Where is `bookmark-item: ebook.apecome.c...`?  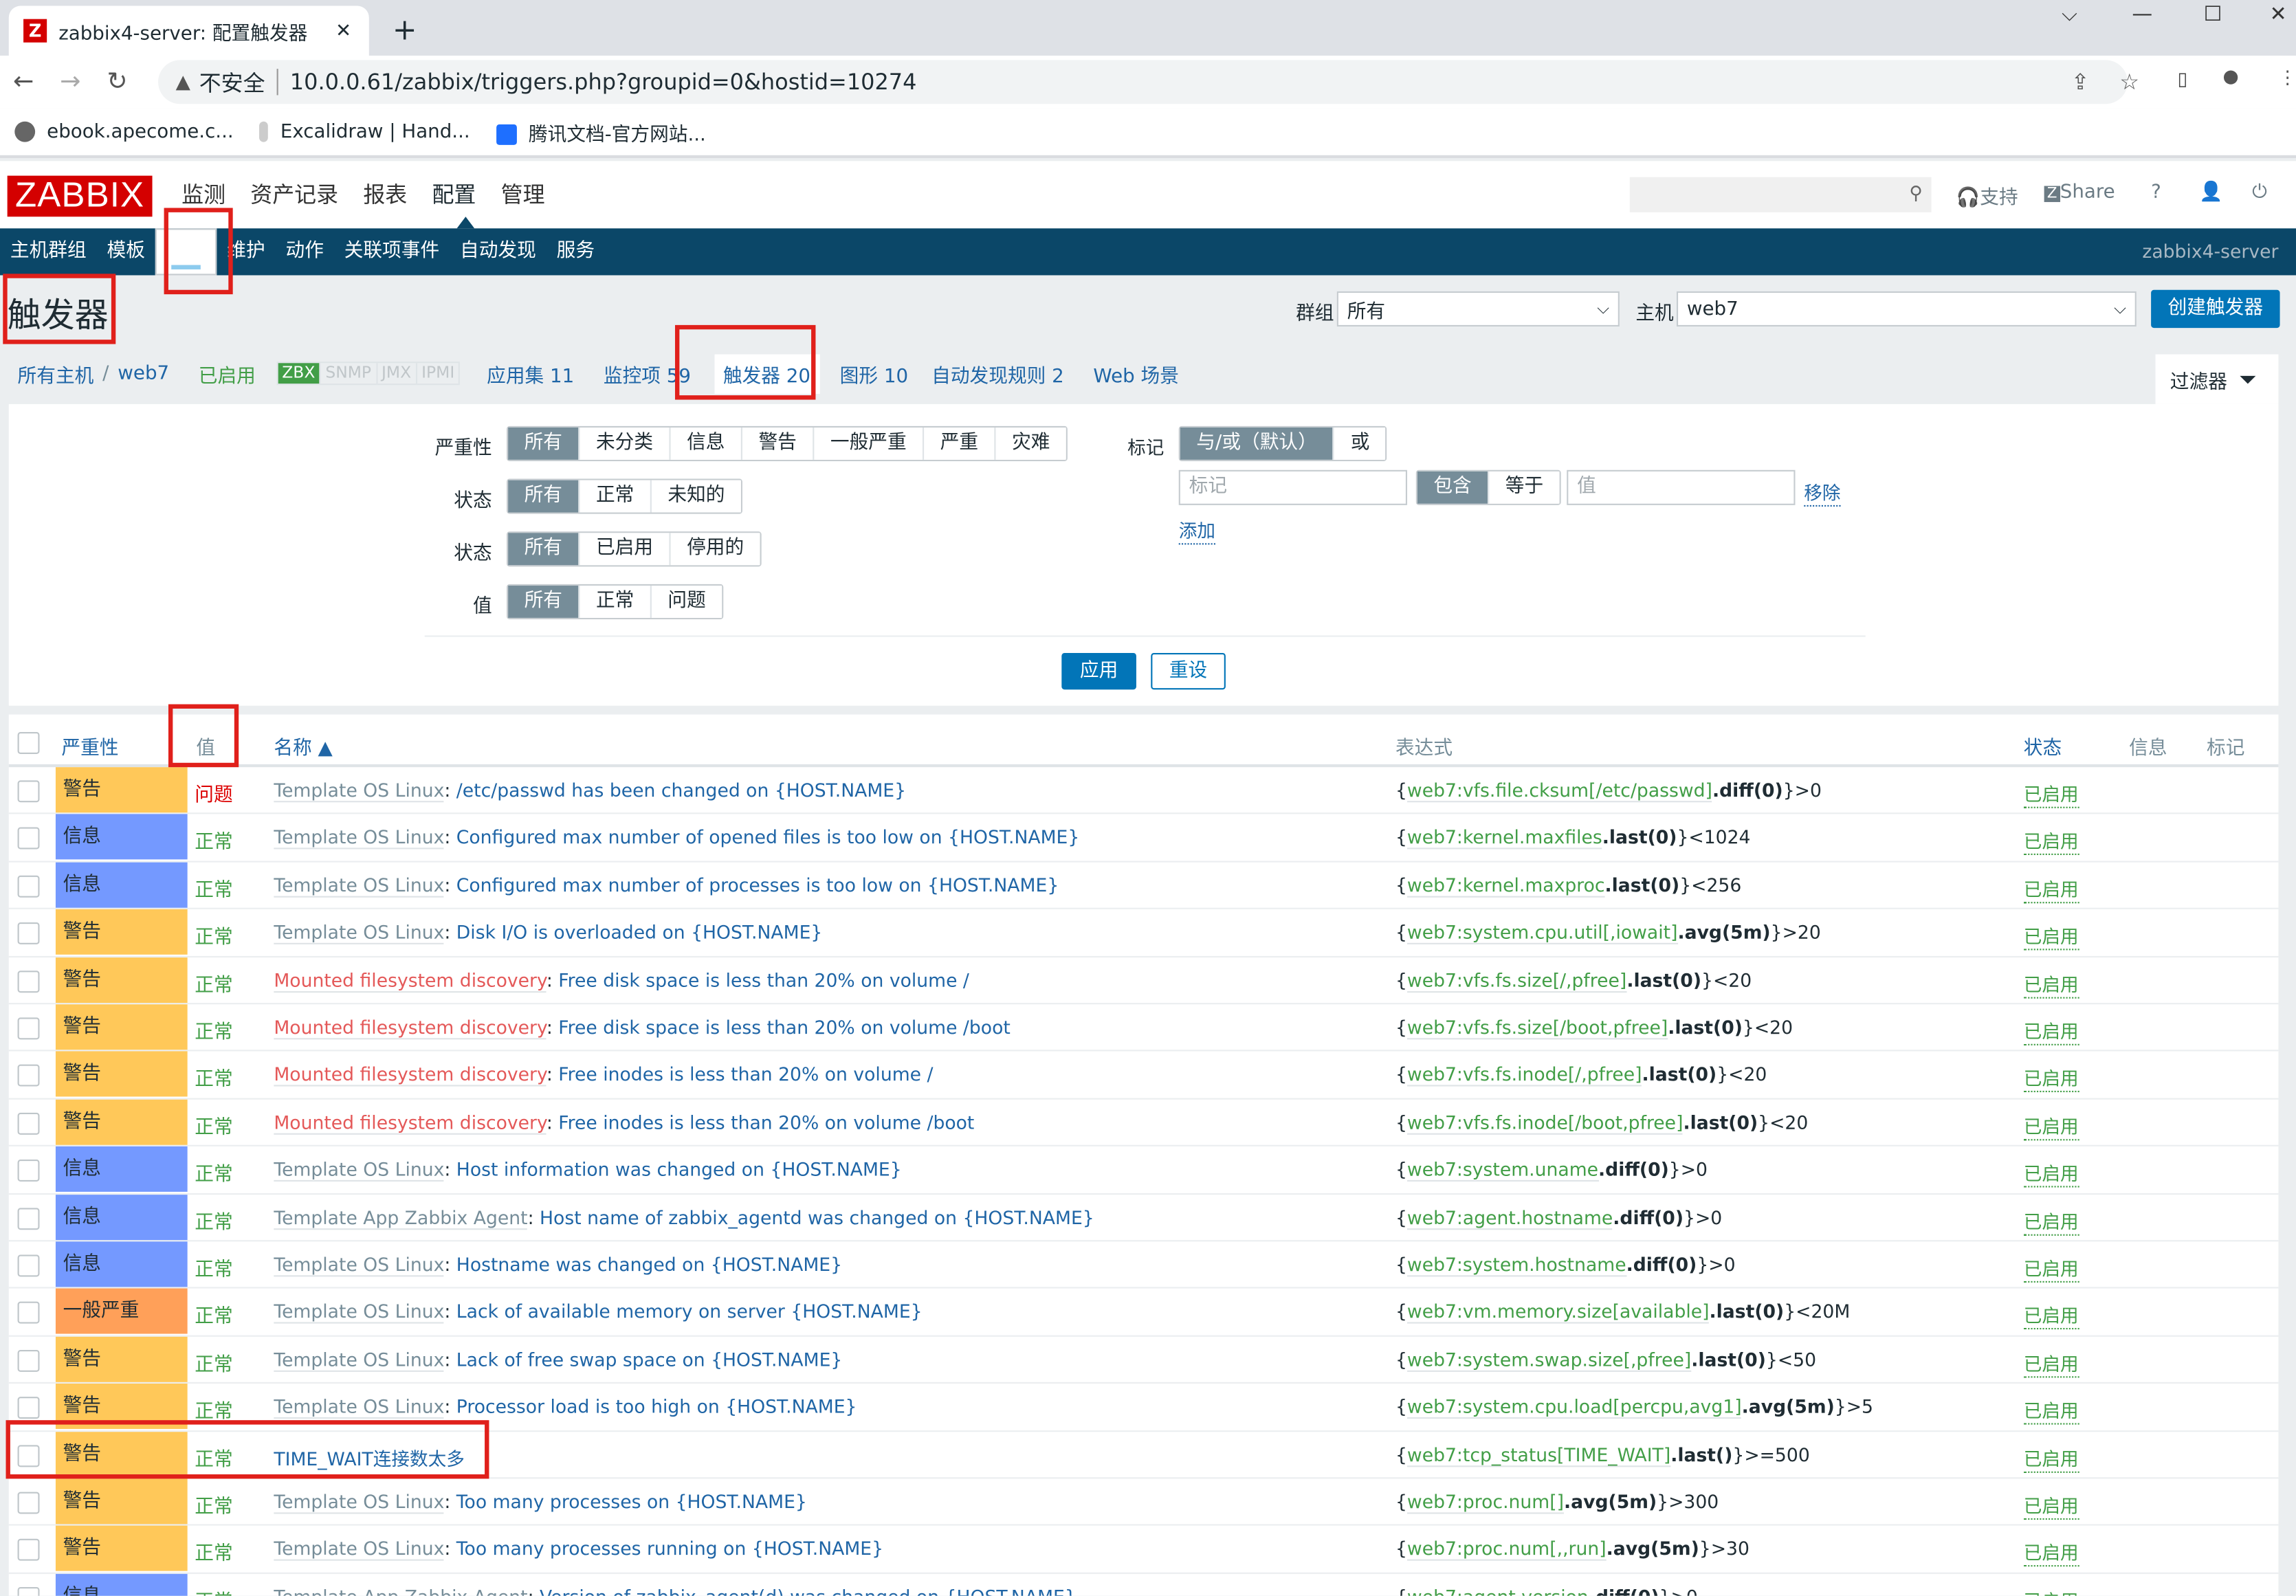 bookmark-item: ebook.apecome.c... is located at coordinates (124, 132).